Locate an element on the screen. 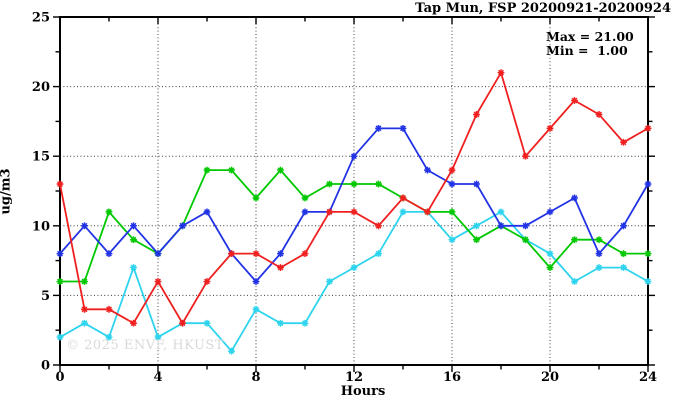  y-tick-label: 20 is located at coordinates (41, 87).